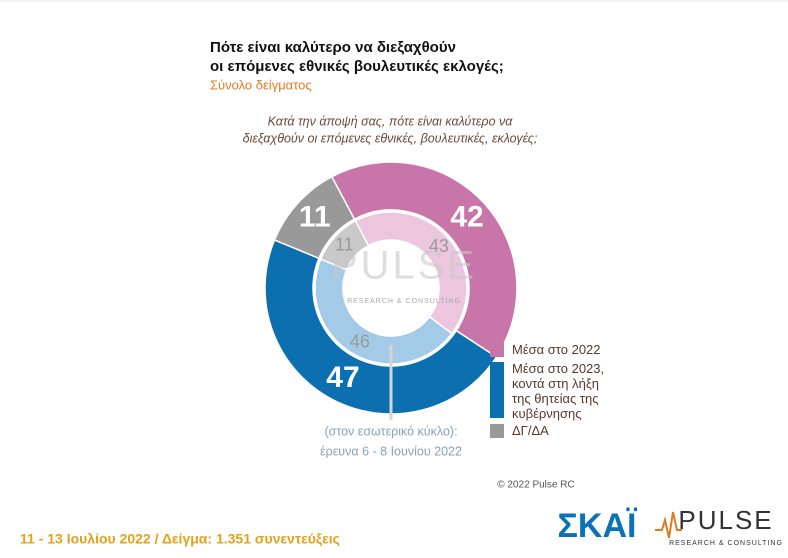 The width and height of the screenshot is (788, 558). Describe the element at coordinates (725, 520) in the screenshot. I see `pulse-logo: PULSE` at that location.